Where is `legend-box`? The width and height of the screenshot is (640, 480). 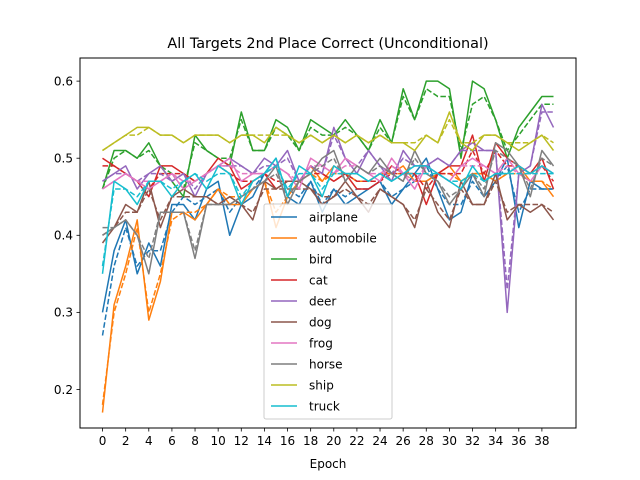 legend-box is located at coordinates (328, 311).